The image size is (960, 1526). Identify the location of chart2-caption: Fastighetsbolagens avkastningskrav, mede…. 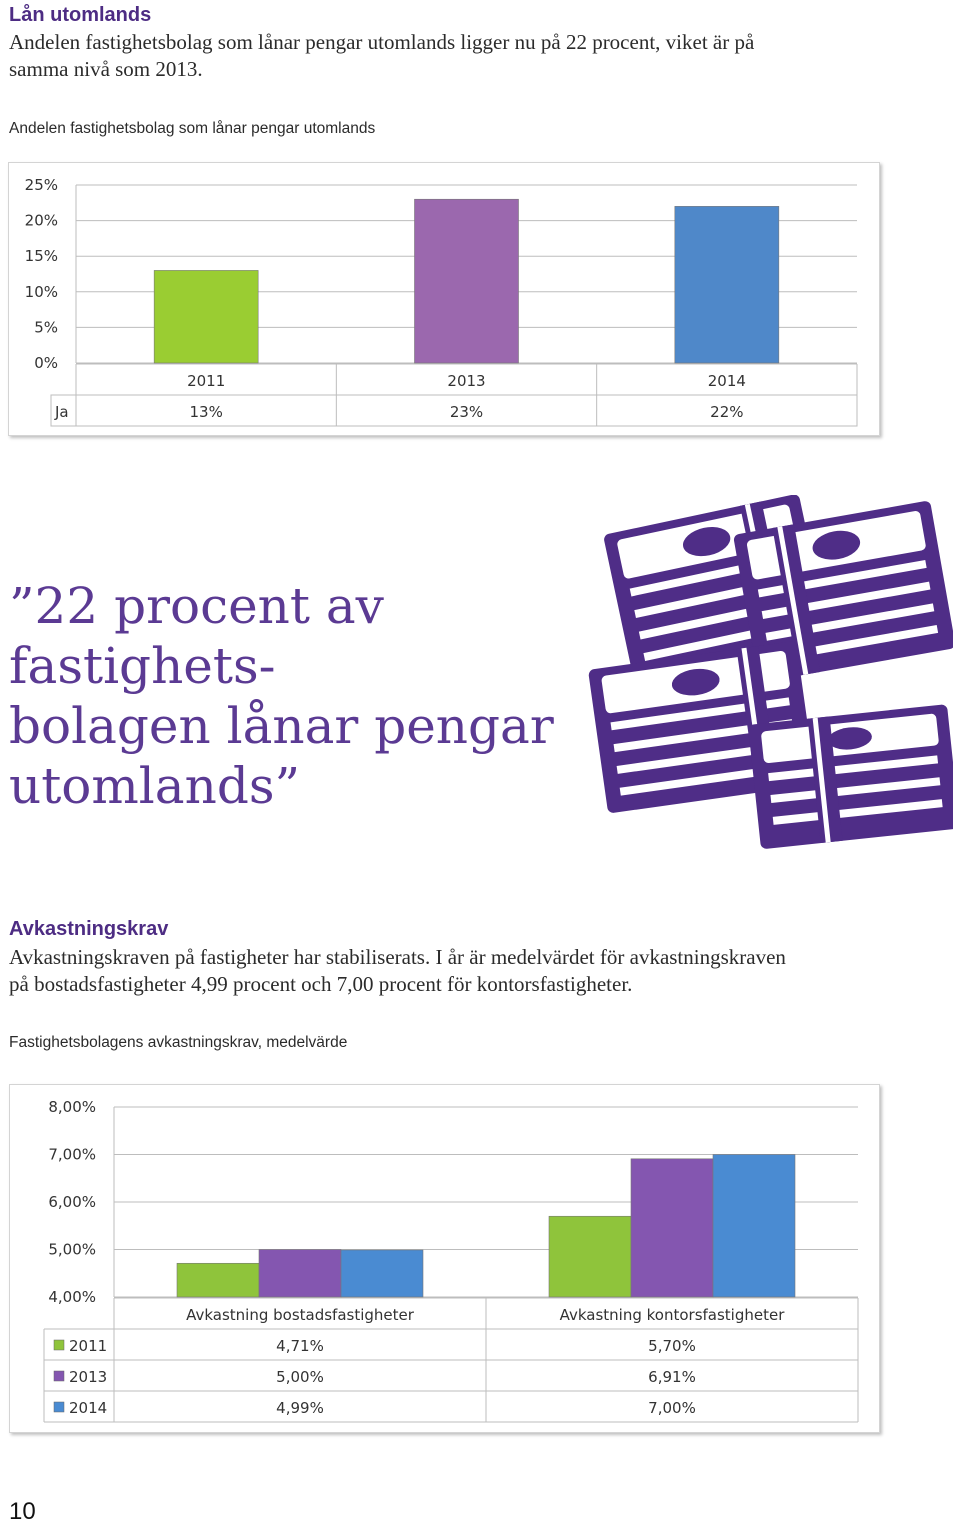
(178, 1042).